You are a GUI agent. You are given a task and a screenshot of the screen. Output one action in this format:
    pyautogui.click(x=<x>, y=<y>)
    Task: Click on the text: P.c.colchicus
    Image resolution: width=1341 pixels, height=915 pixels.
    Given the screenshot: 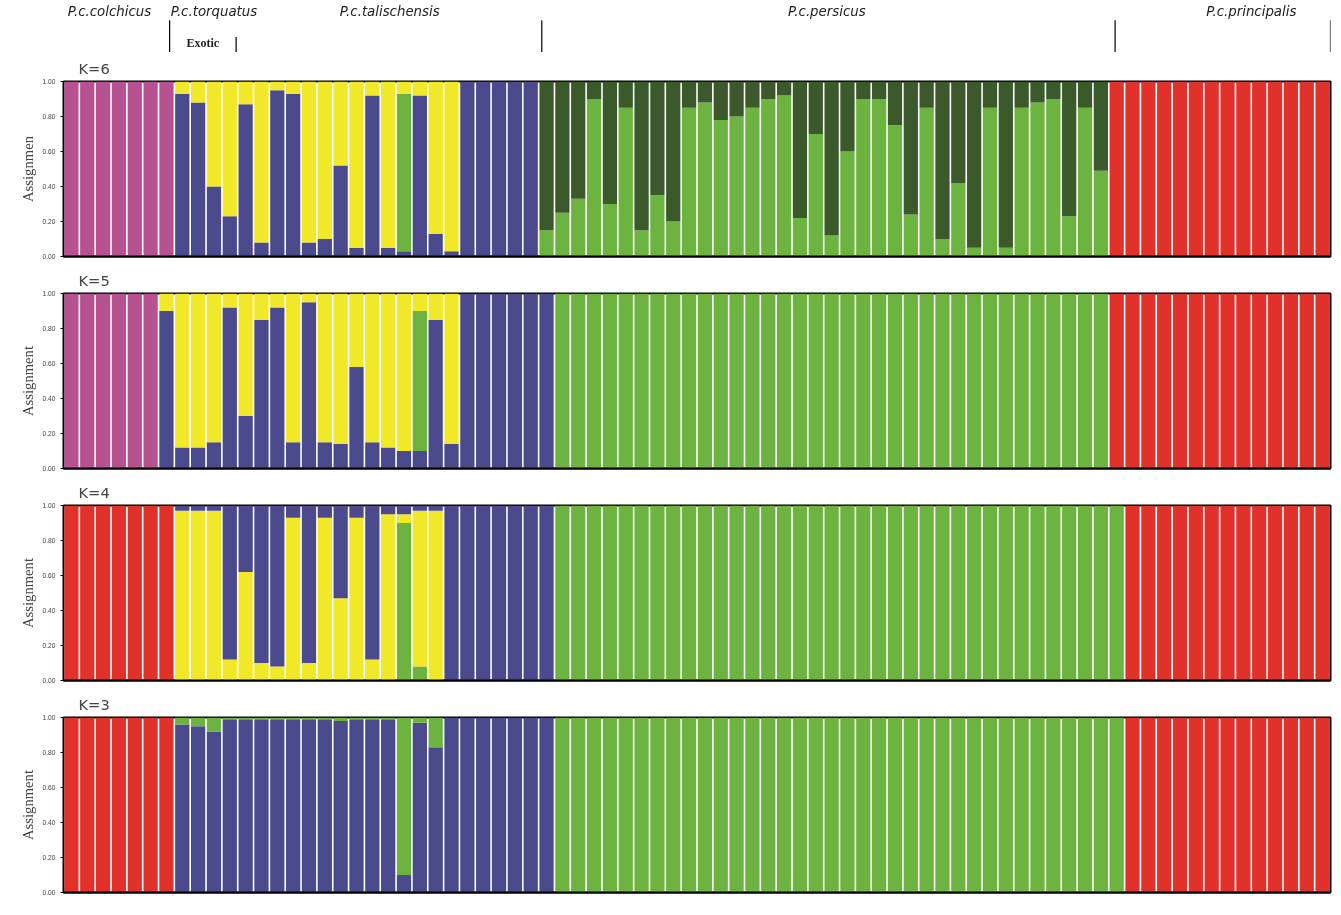 What is the action you would take?
    pyautogui.click(x=109, y=12)
    